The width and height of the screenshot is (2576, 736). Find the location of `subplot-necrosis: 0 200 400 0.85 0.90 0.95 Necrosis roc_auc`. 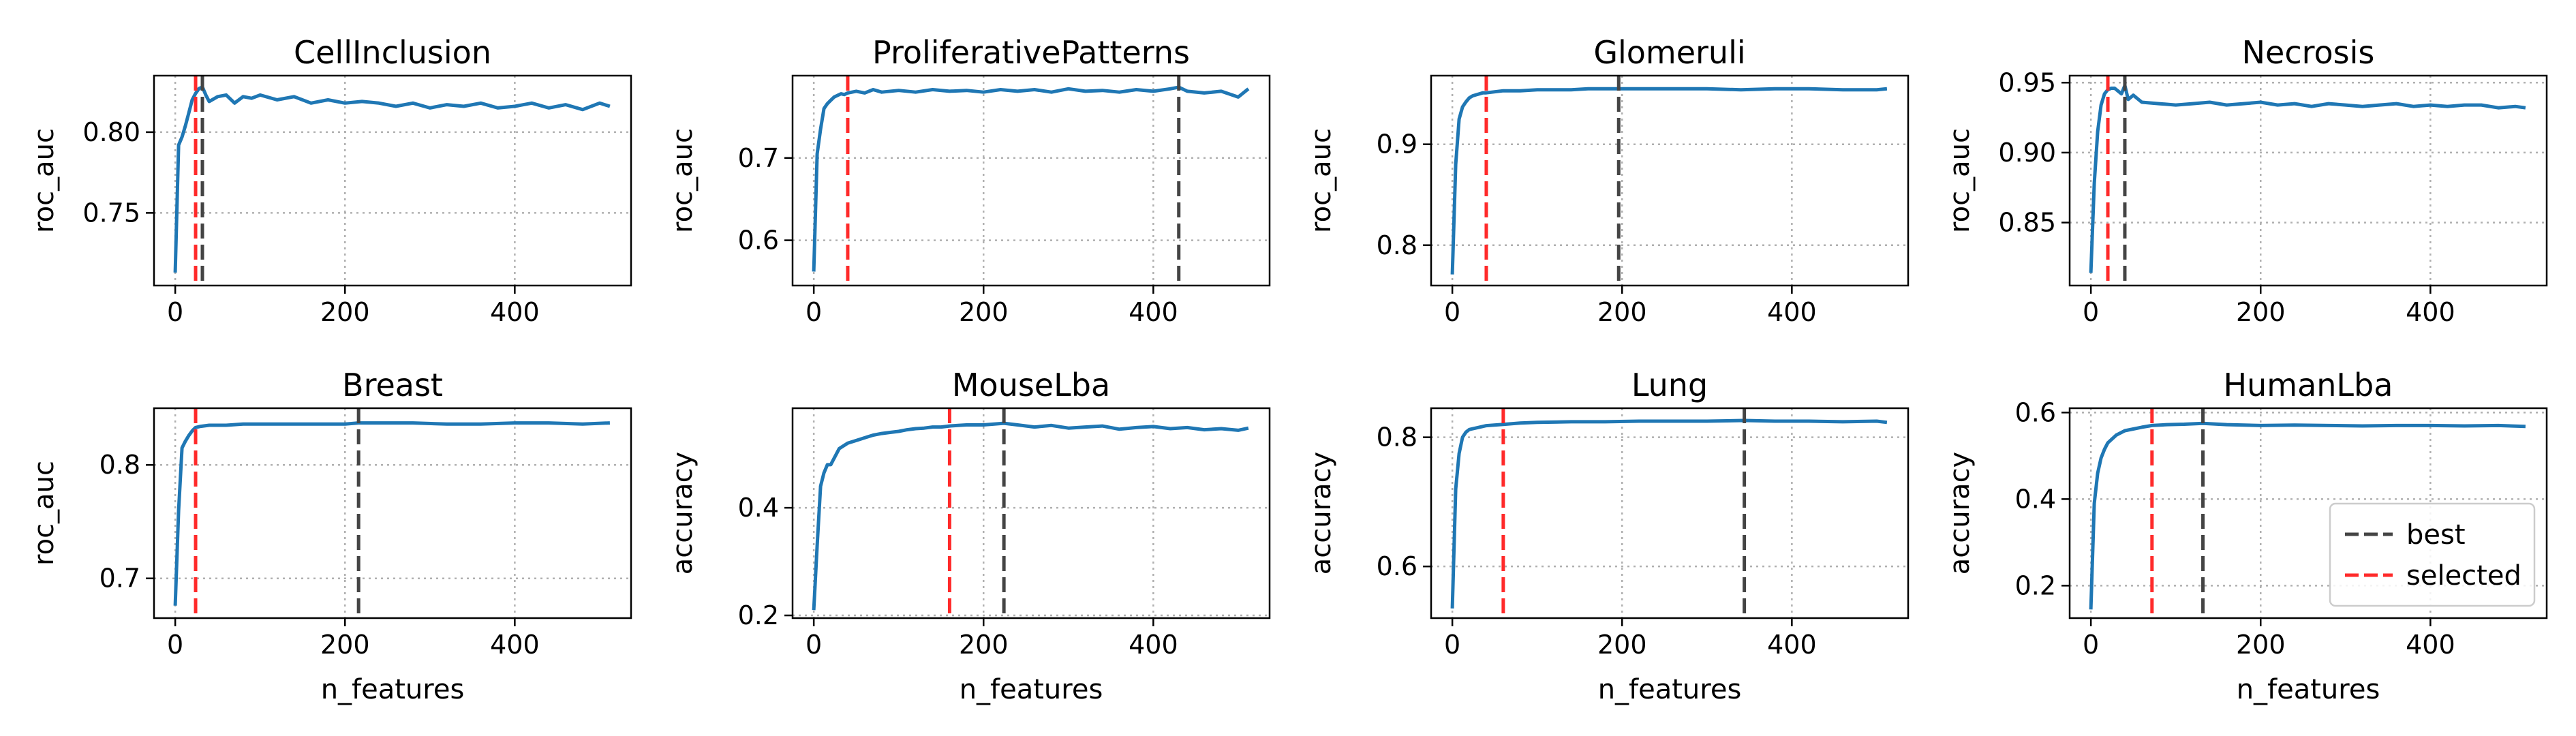

subplot-necrosis: 0 200 400 0.85 0.90 0.95 Necrosis roc_auc is located at coordinates (2246, 180).